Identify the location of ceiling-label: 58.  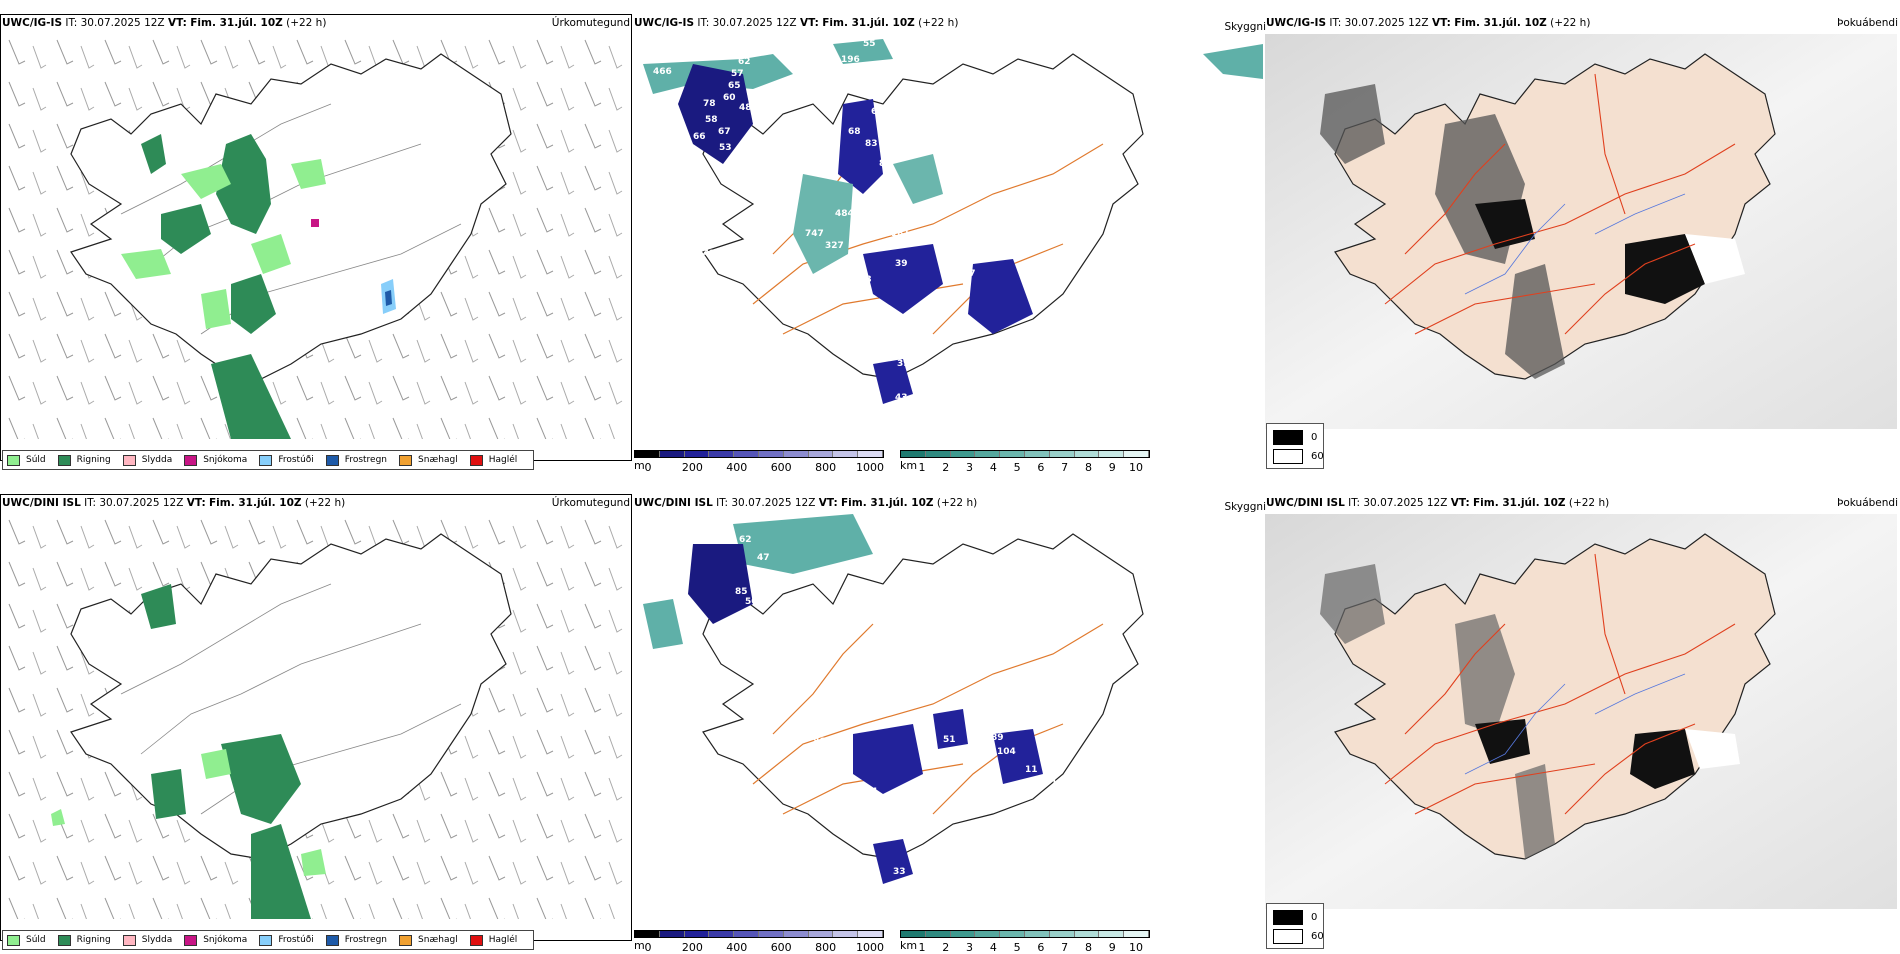
(865, 280).